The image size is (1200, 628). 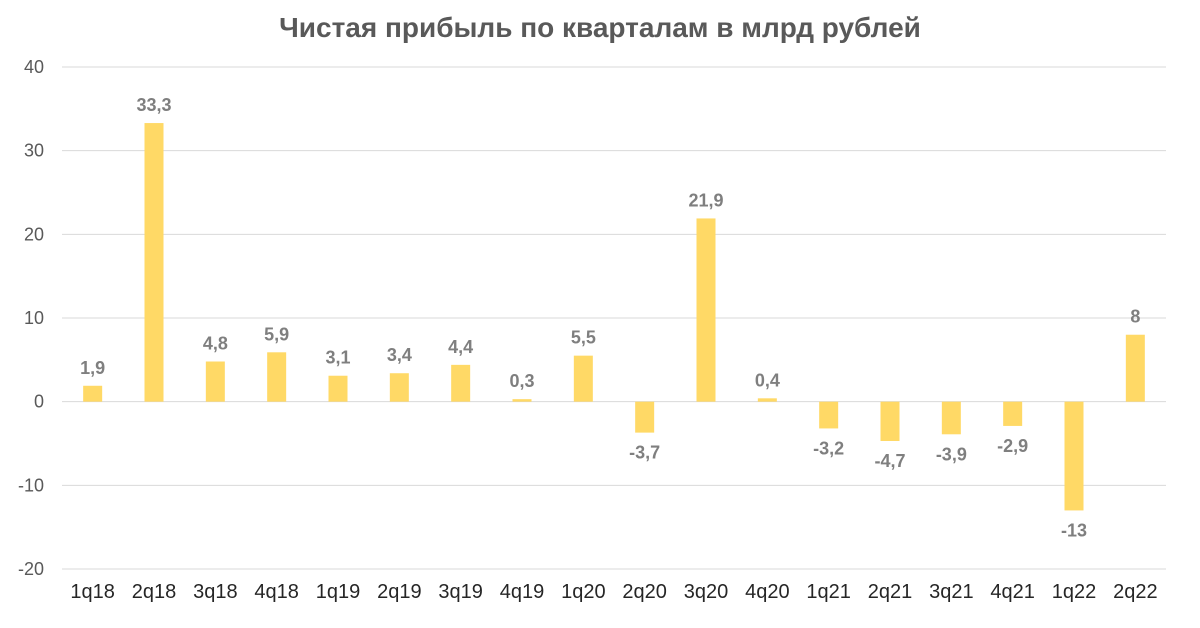 I want to click on y-tick-label: 10, so click(x=34, y=318).